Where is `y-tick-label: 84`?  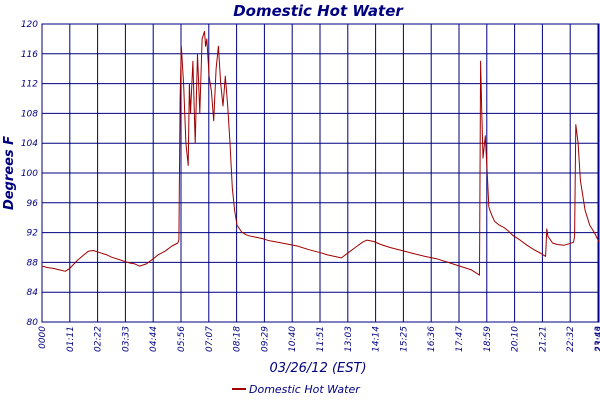
y-tick-label: 84 is located at coordinates (33, 293).